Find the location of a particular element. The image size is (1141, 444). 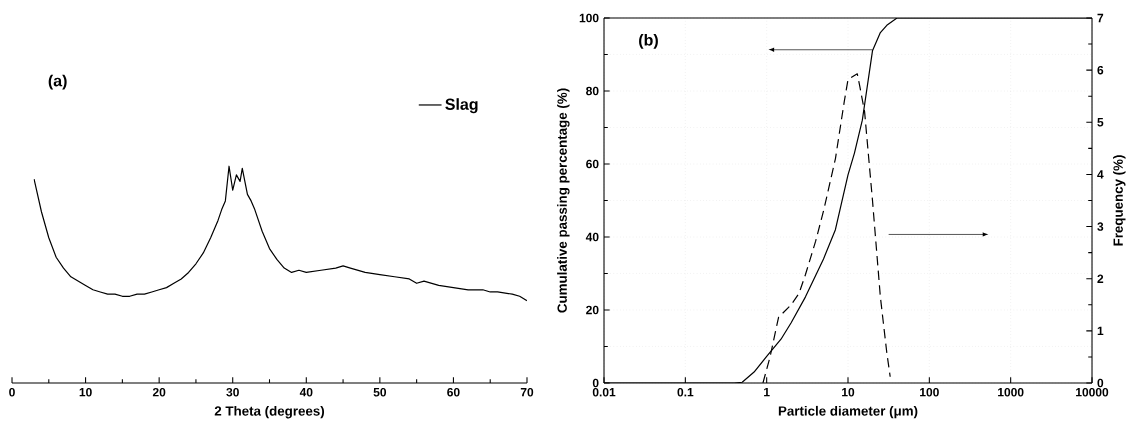

y2-tick-label: 0 is located at coordinates (1100, 383).